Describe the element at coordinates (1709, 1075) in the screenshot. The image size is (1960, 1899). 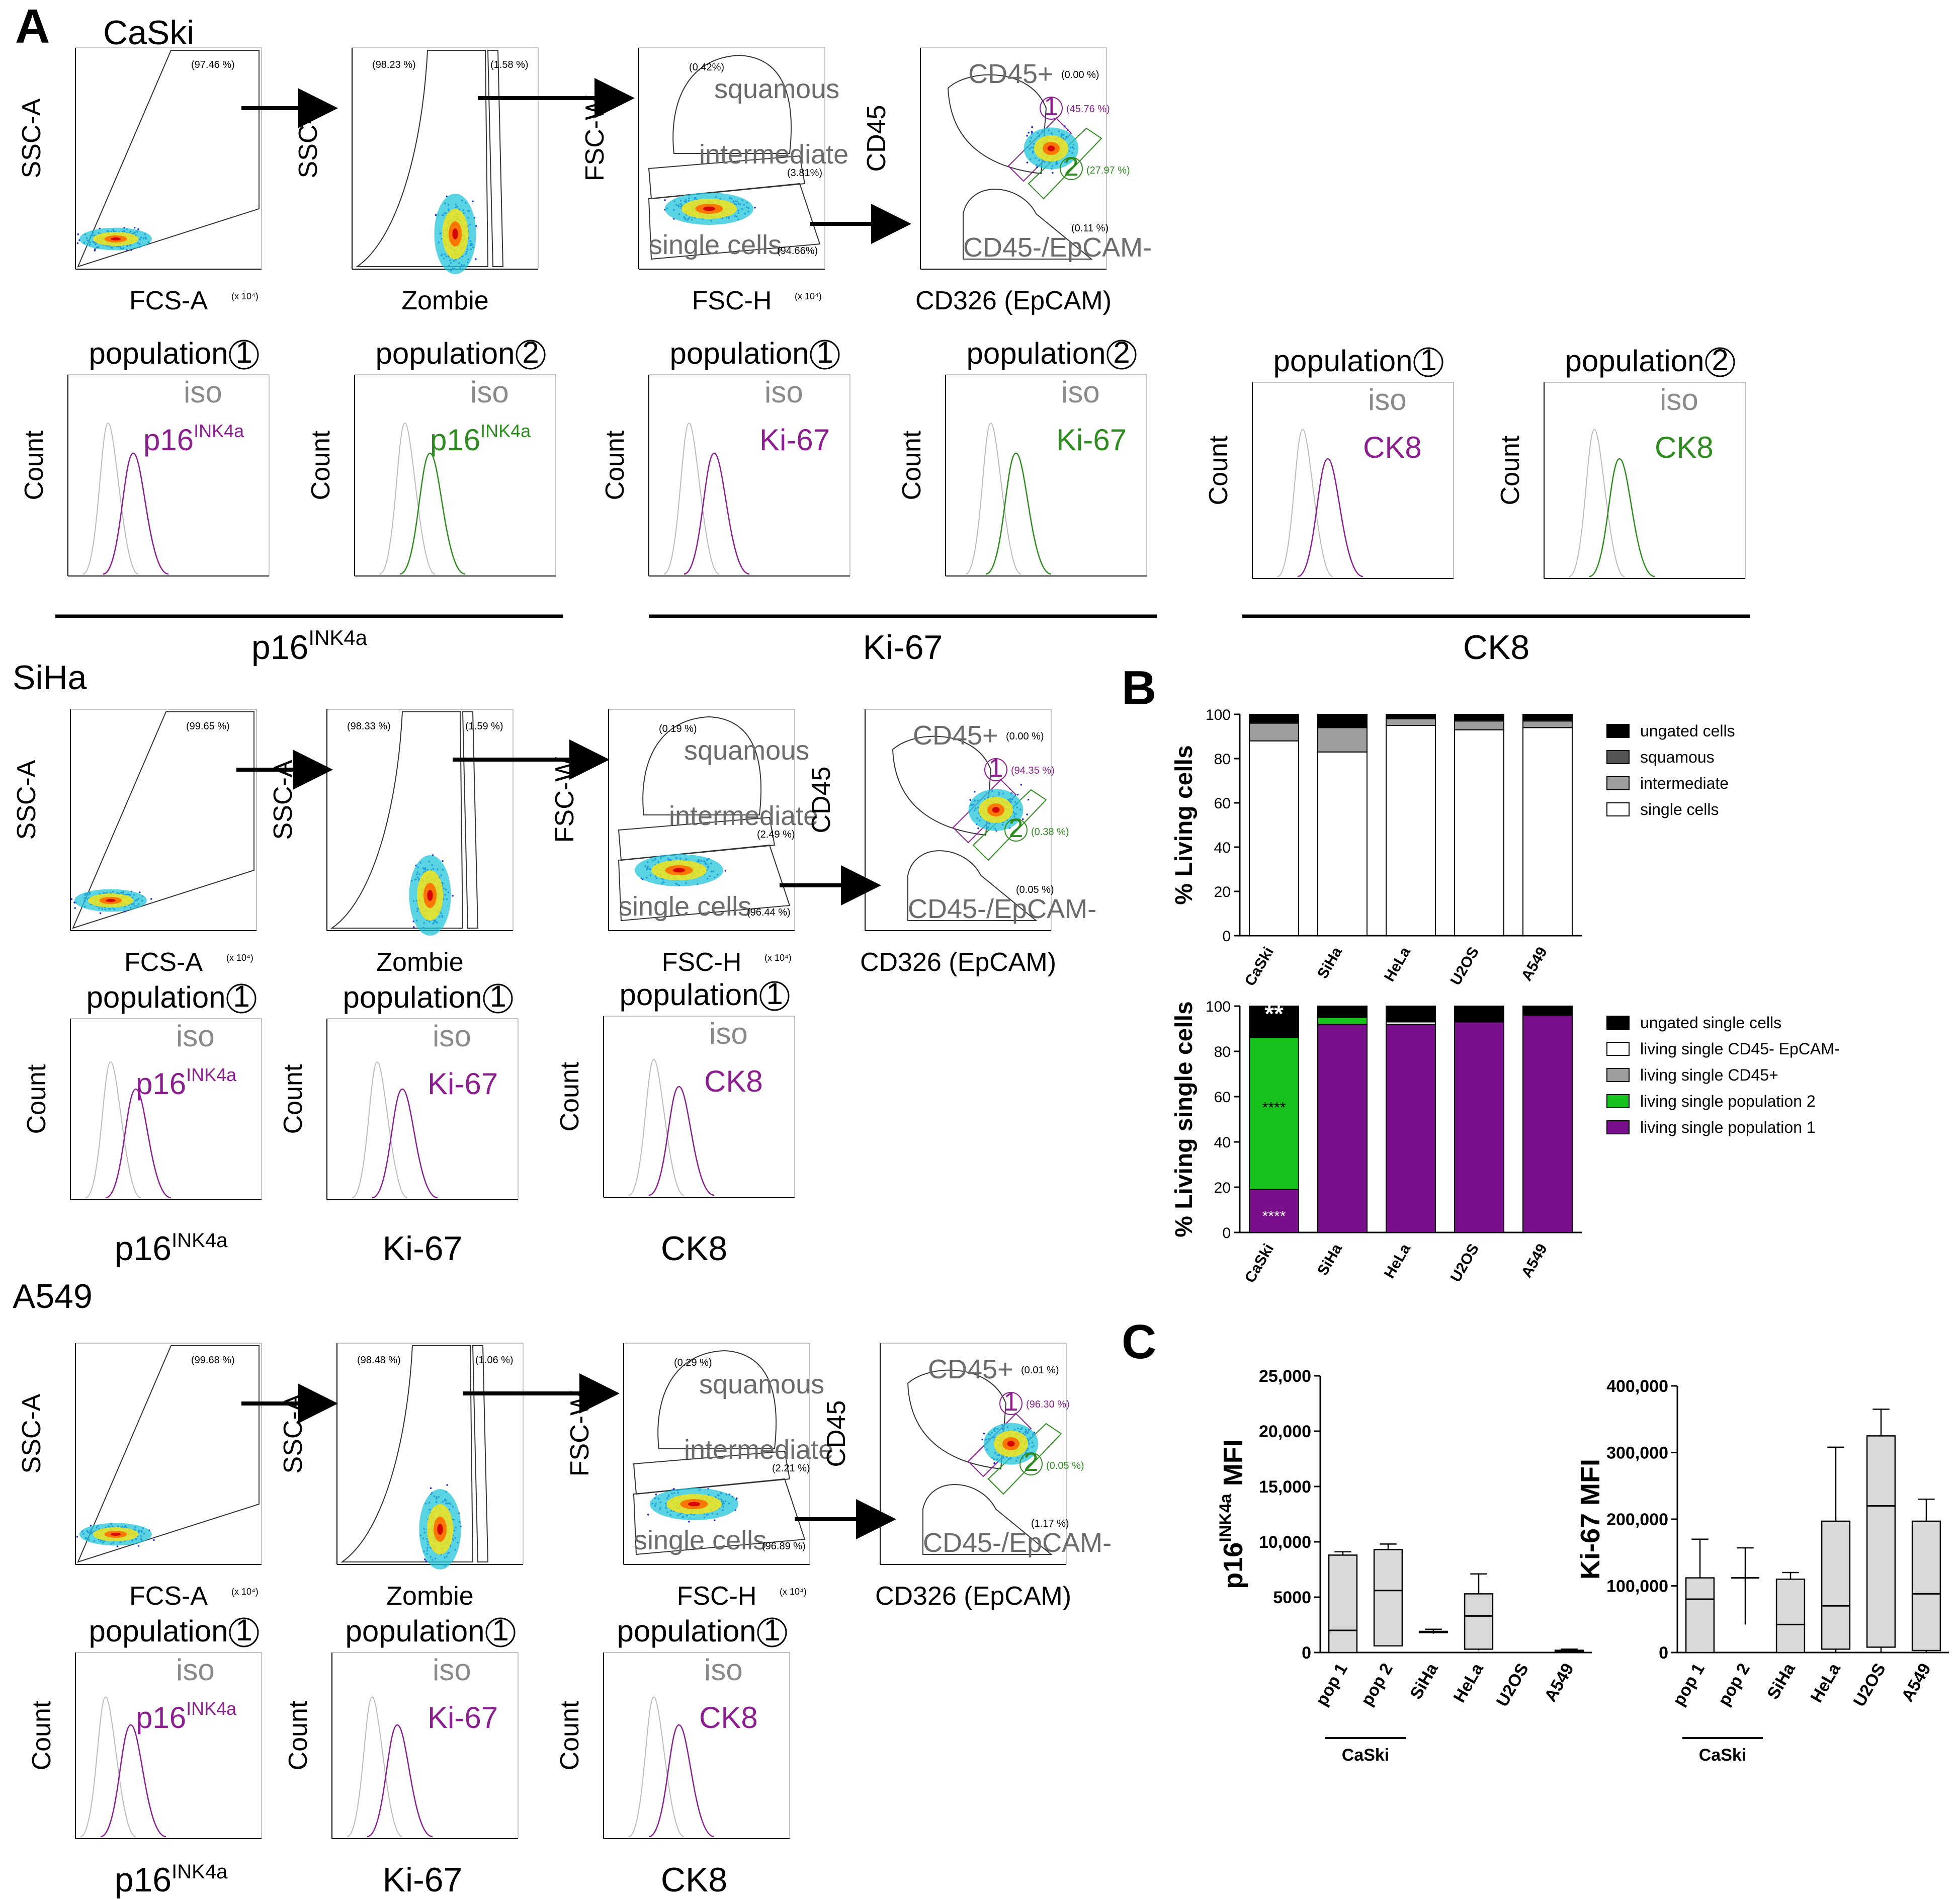
I see `bar-legend-label: living single CD45+` at that location.